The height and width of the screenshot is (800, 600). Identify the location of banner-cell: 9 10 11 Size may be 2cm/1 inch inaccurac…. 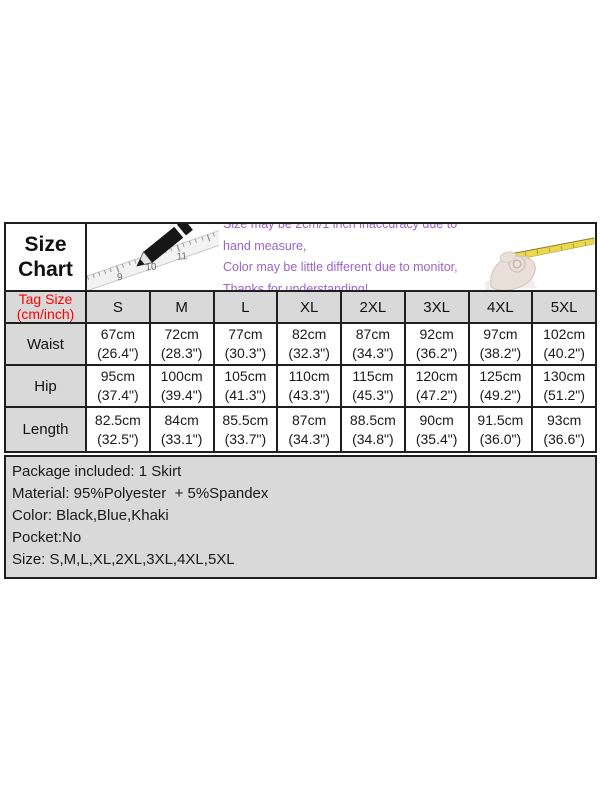
(341, 257).